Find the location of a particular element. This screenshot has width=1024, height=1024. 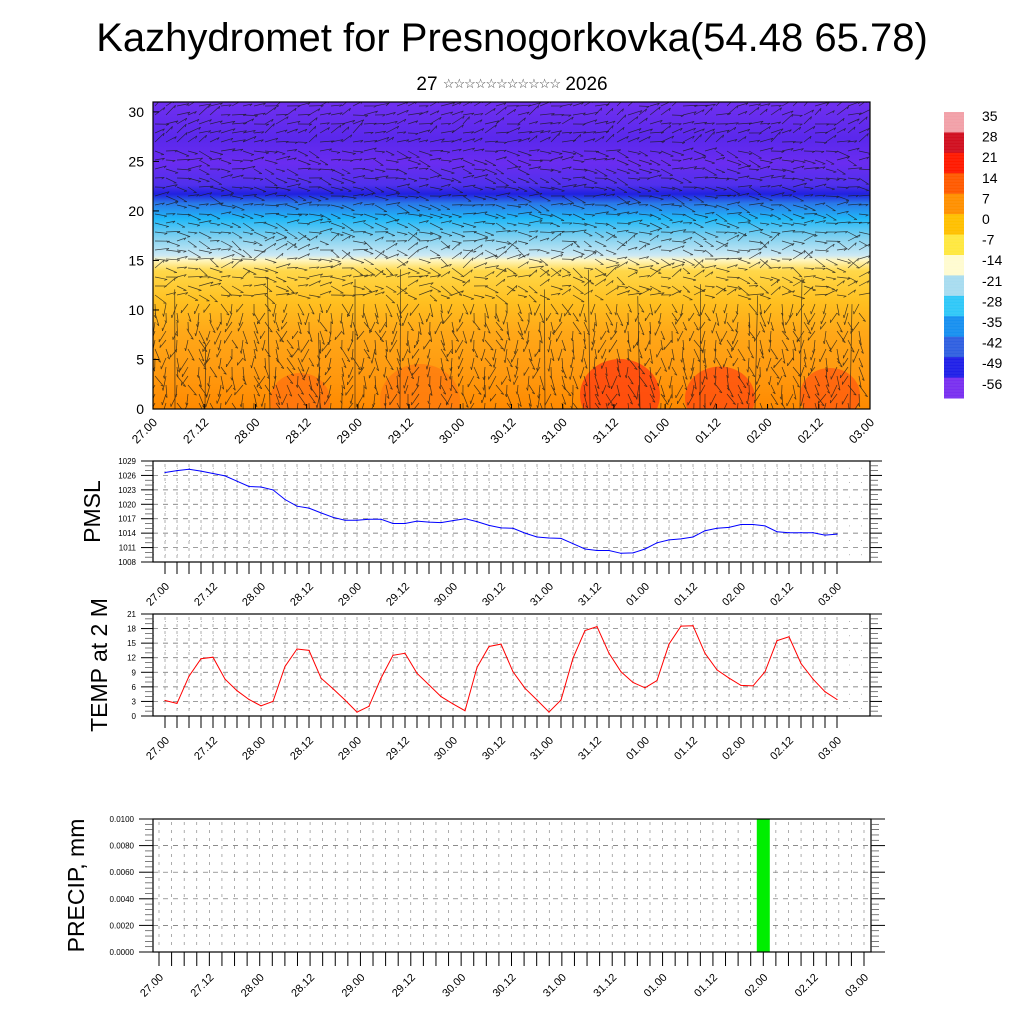

y-tick-label: 0 is located at coordinates (134, 716).